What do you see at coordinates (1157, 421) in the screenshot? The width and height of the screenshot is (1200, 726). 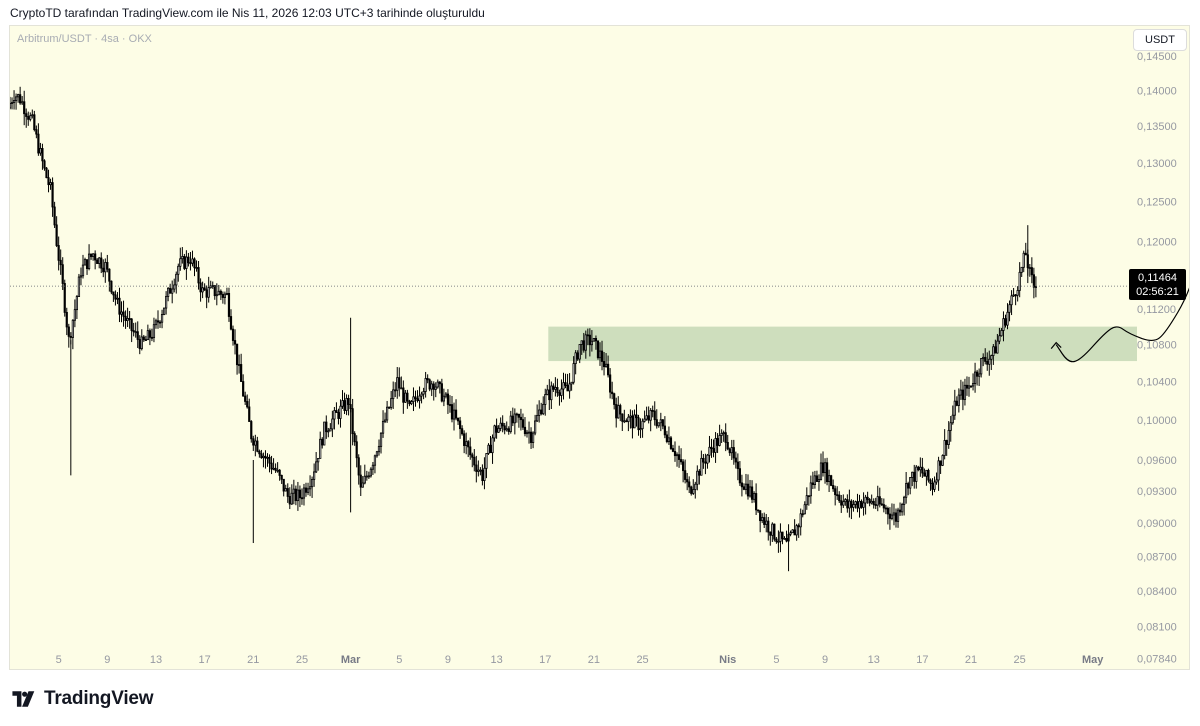 I see `y-axis-tick-label: 0,10000` at bounding box center [1157, 421].